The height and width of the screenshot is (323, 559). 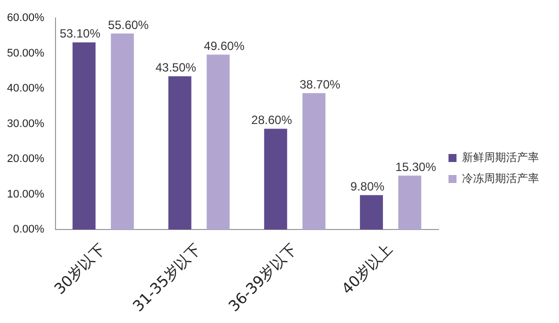 What do you see at coordinates (224, 45) in the screenshot?
I see `data-label: 49.60%` at bounding box center [224, 45].